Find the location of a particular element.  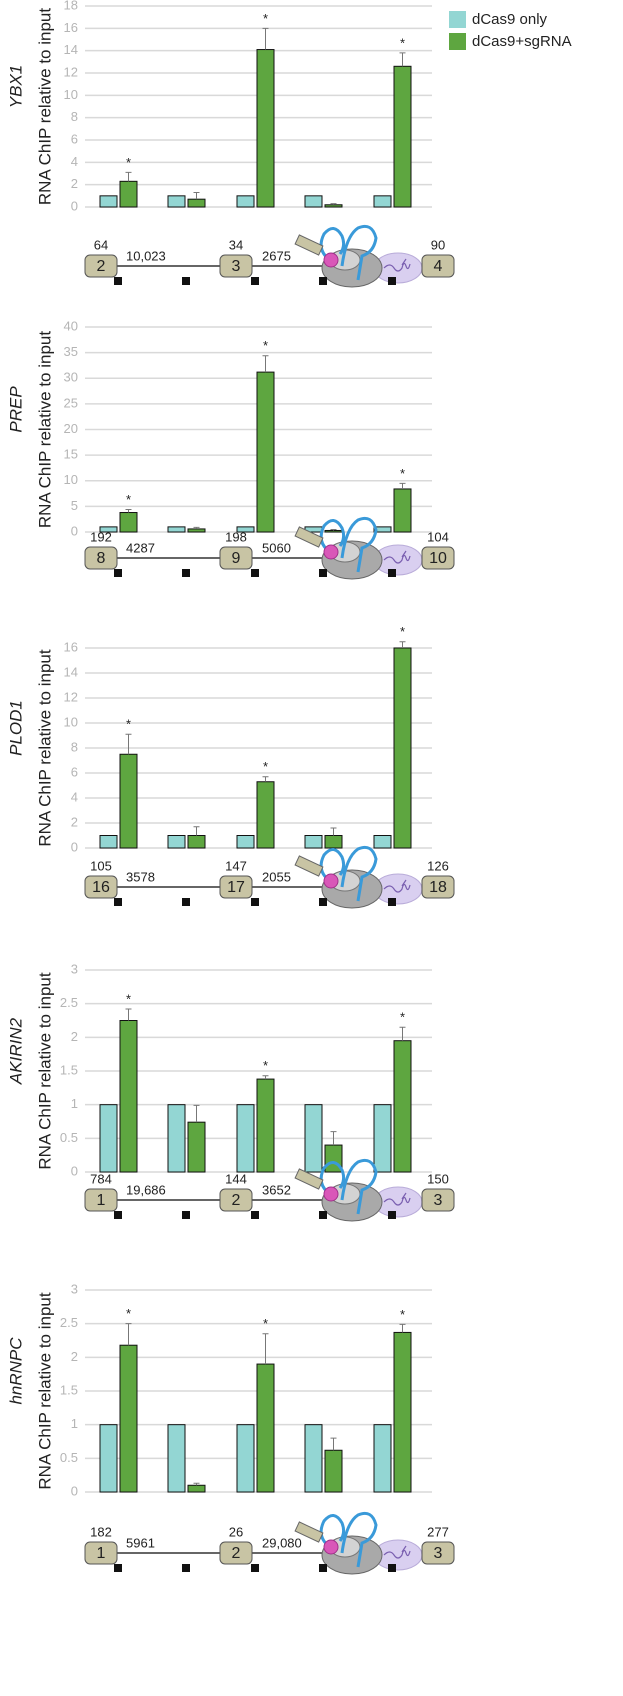

y-tick-label: 8 is located at coordinates (74, 746).